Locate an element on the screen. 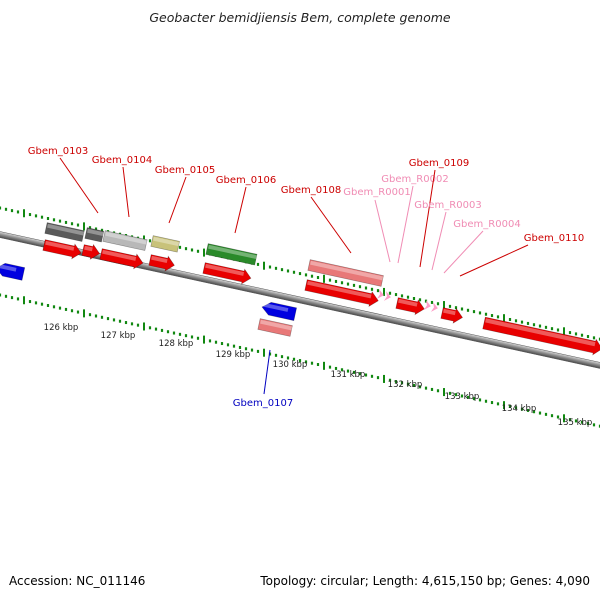 The image size is (600, 600). axis-tick-label: 129 kbp is located at coordinates (233, 355).